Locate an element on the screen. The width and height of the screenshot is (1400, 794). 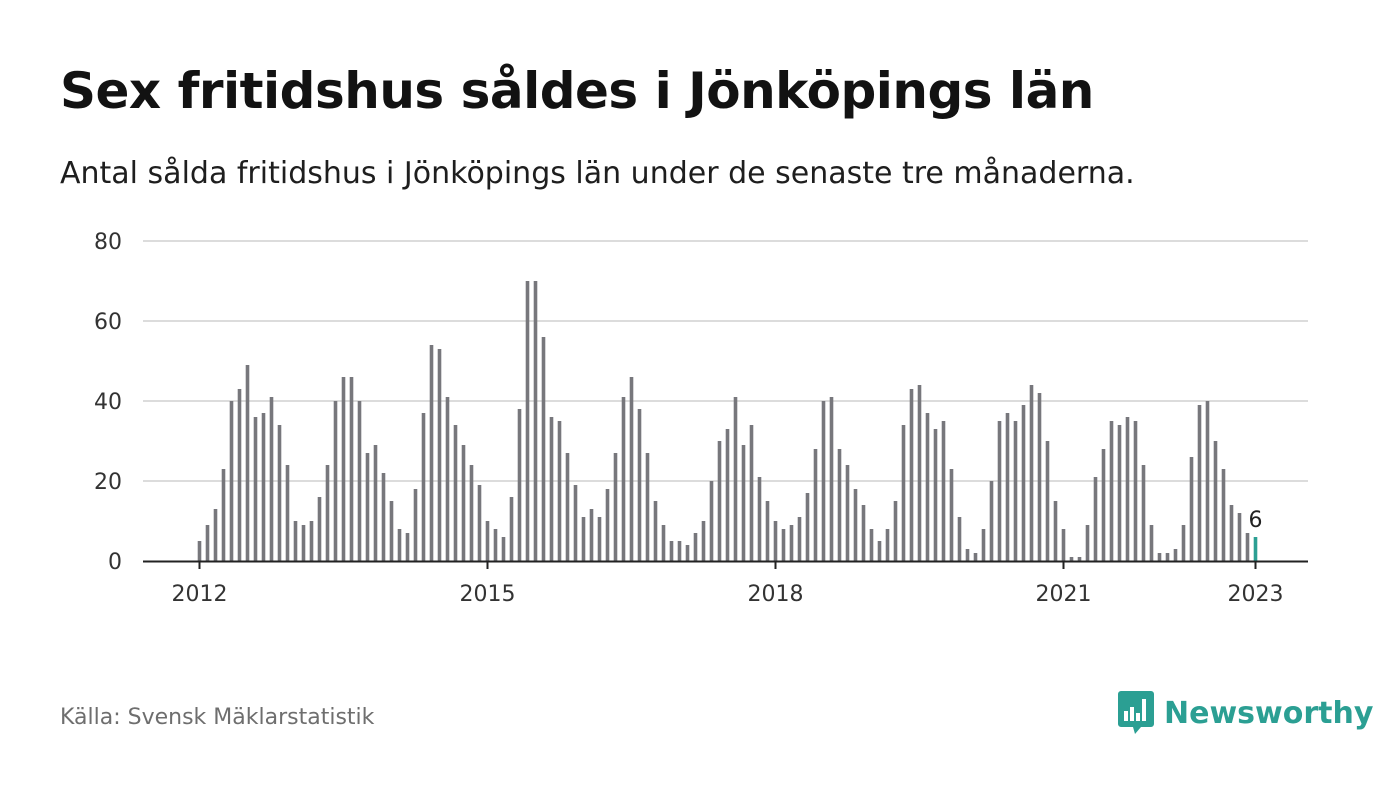
x-tick-label: 2021 is located at coordinates (1064, 594).